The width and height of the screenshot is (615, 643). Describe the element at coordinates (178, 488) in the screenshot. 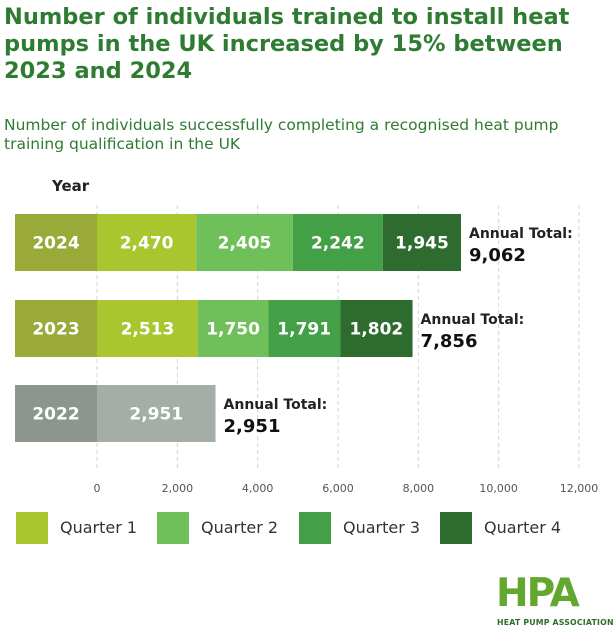

I see `x-tick-label: 2,000` at that location.